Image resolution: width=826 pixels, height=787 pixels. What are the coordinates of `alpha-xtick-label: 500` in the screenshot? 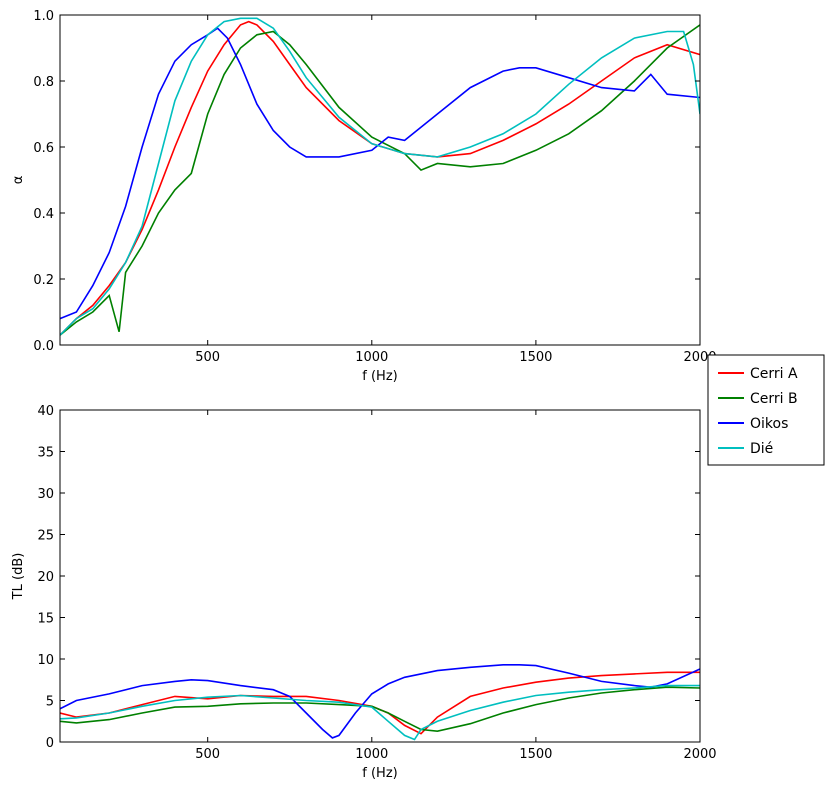 It's located at (207, 357).